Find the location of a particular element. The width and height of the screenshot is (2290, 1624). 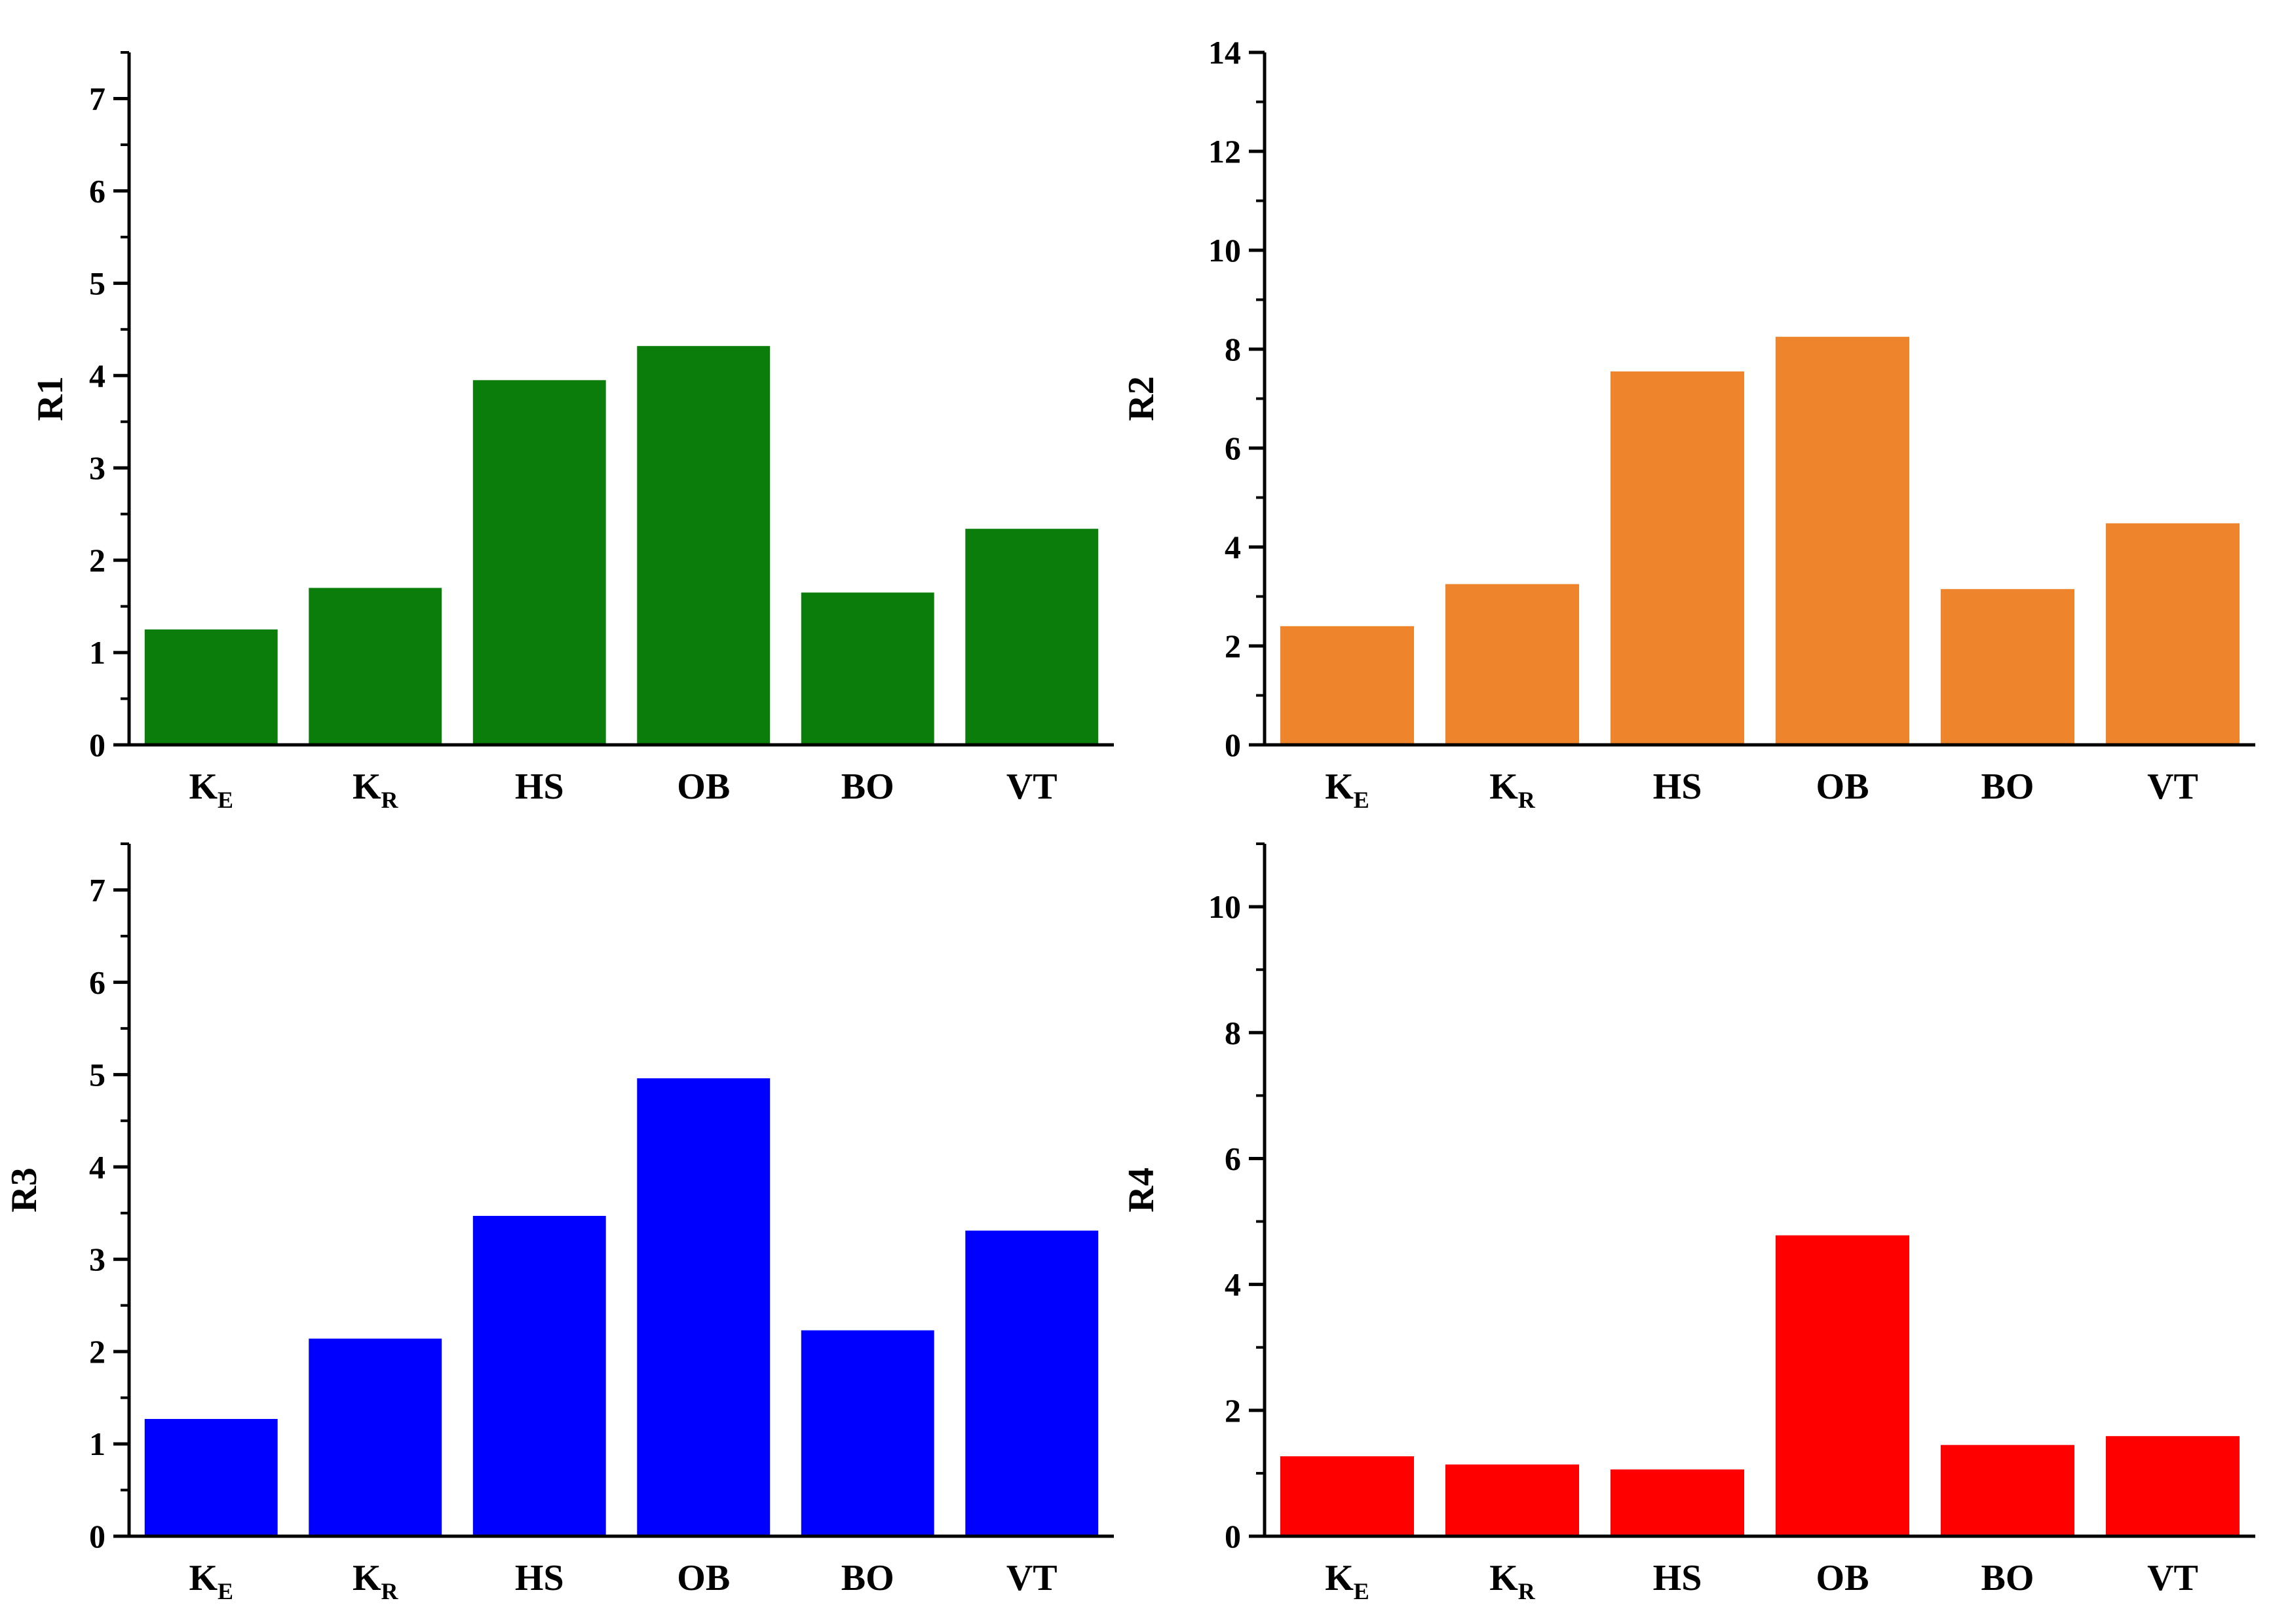

y-tick-label: 12 is located at coordinates (1224, 151).